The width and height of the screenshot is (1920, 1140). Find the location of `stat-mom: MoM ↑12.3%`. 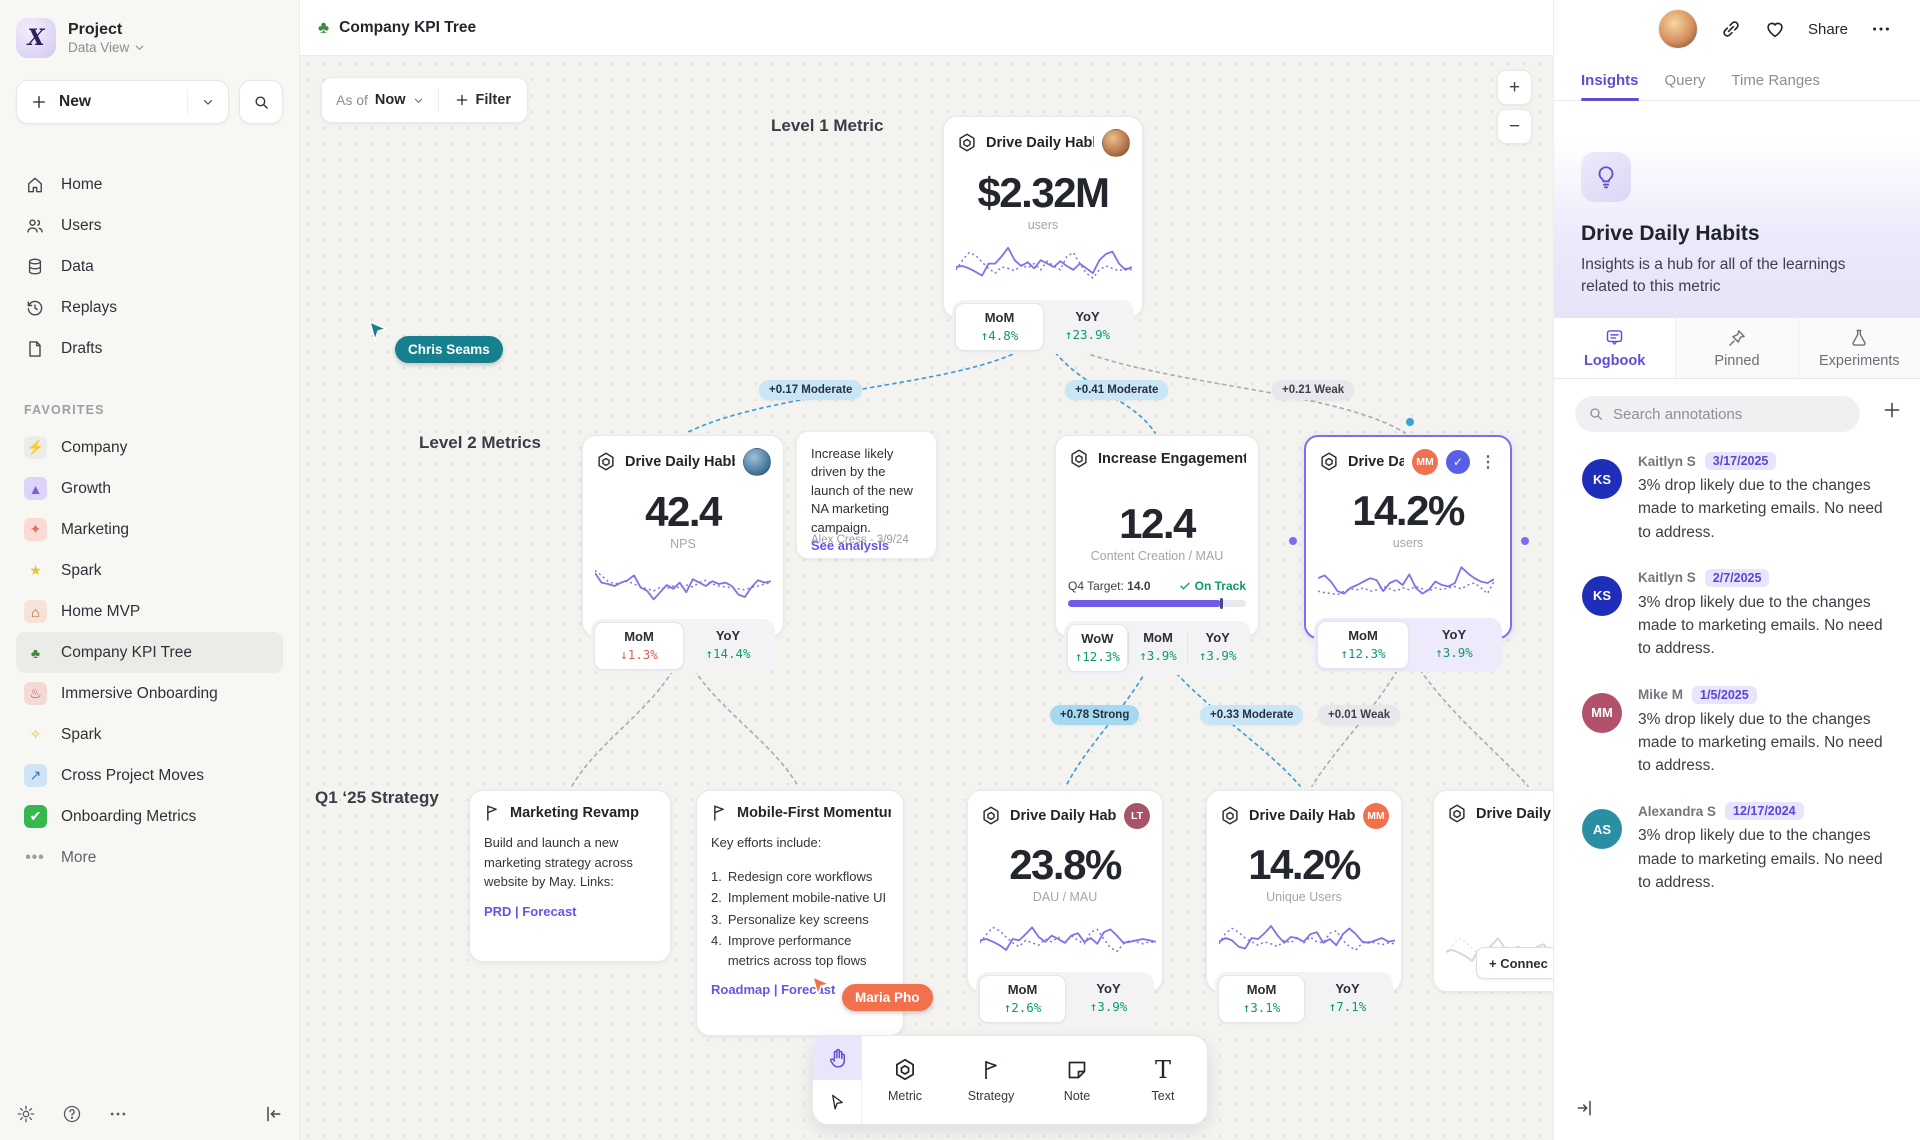

stat-mom: MoM ↑12.3% is located at coordinates (1363, 645).